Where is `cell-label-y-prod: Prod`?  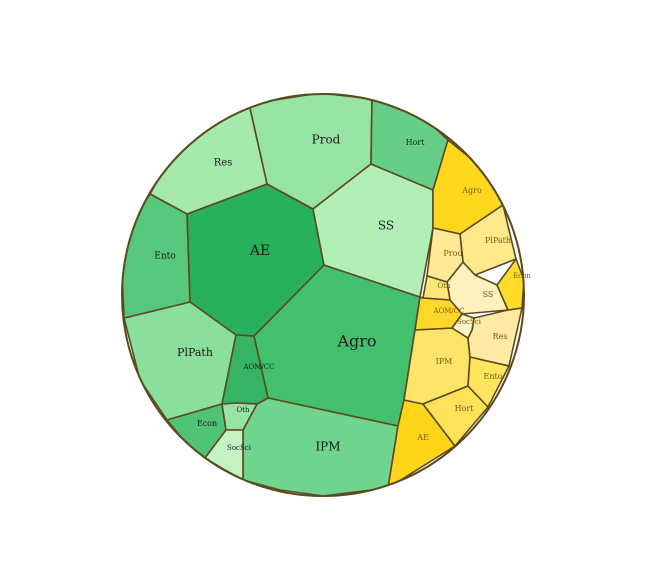 cell-label-y-prod: Prod is located at coordinates (452, 253).